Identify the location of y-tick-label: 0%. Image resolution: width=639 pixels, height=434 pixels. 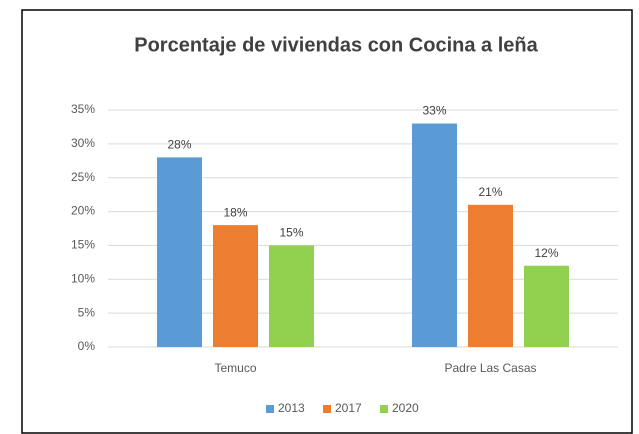
(87, 346).